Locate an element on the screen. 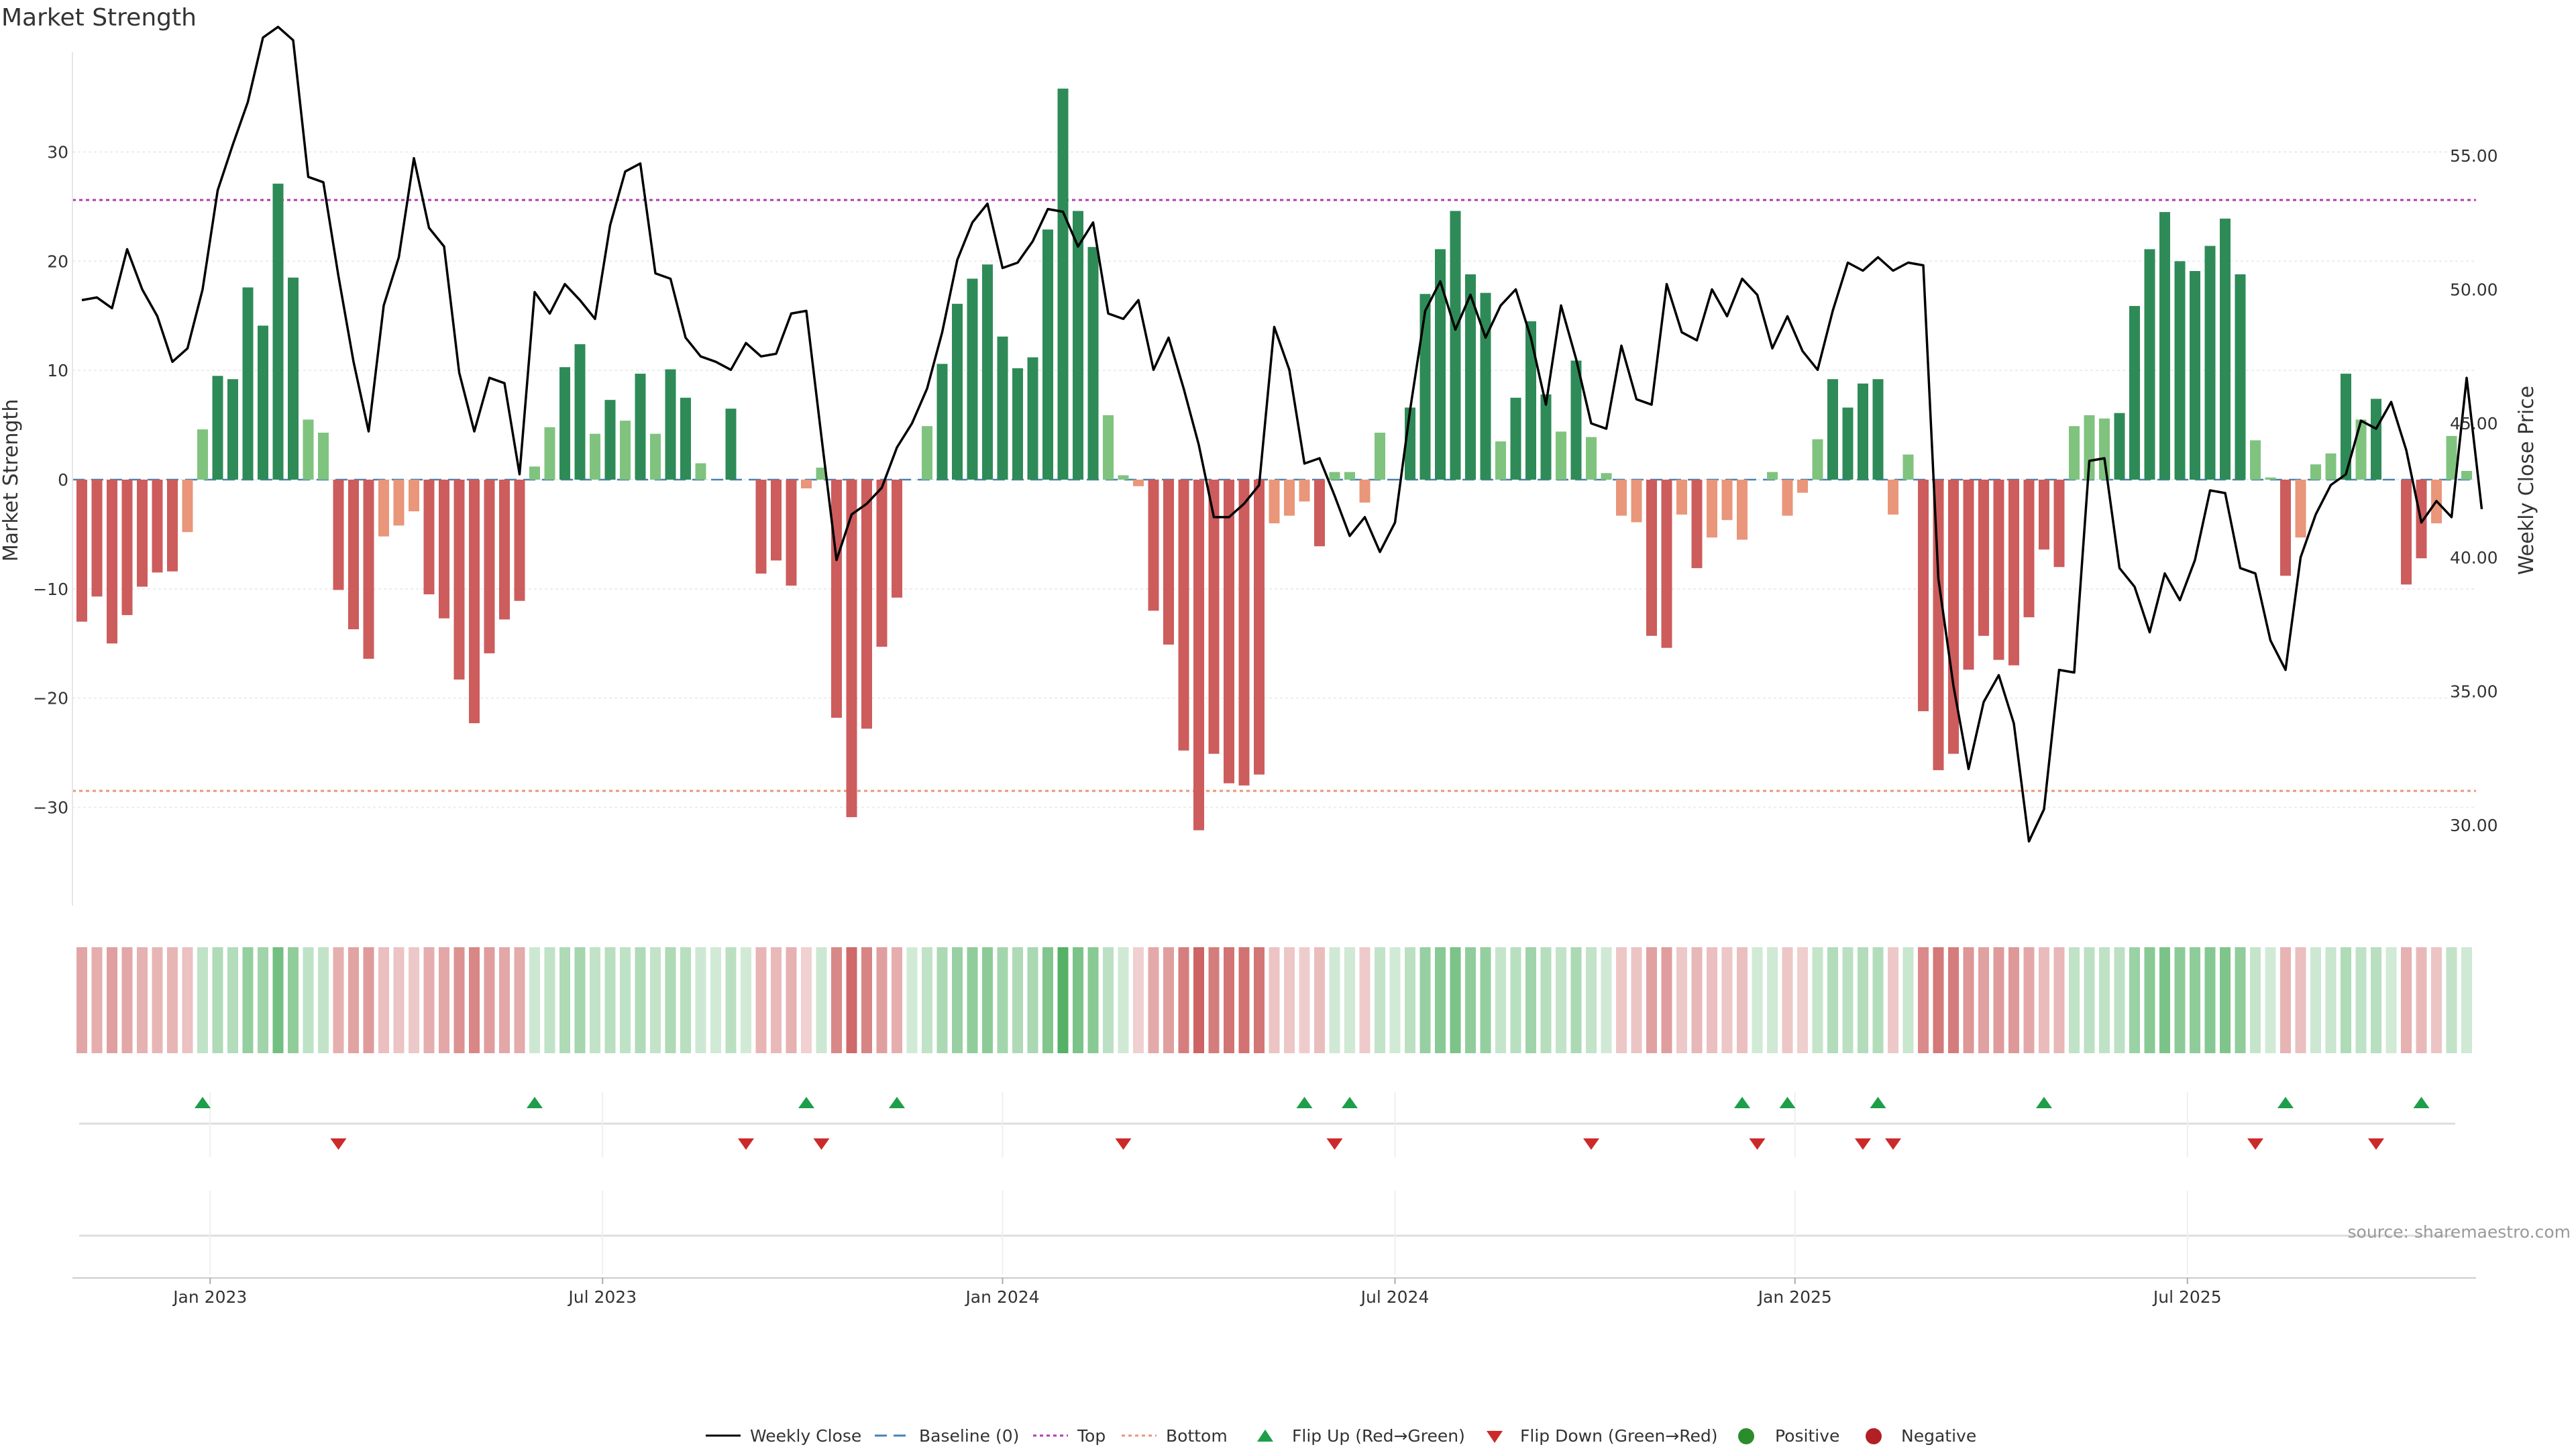 This screenshot has height=1449, width=2576. legend-weekly-close: Weekly Close is located at coordinates (805, 1436).